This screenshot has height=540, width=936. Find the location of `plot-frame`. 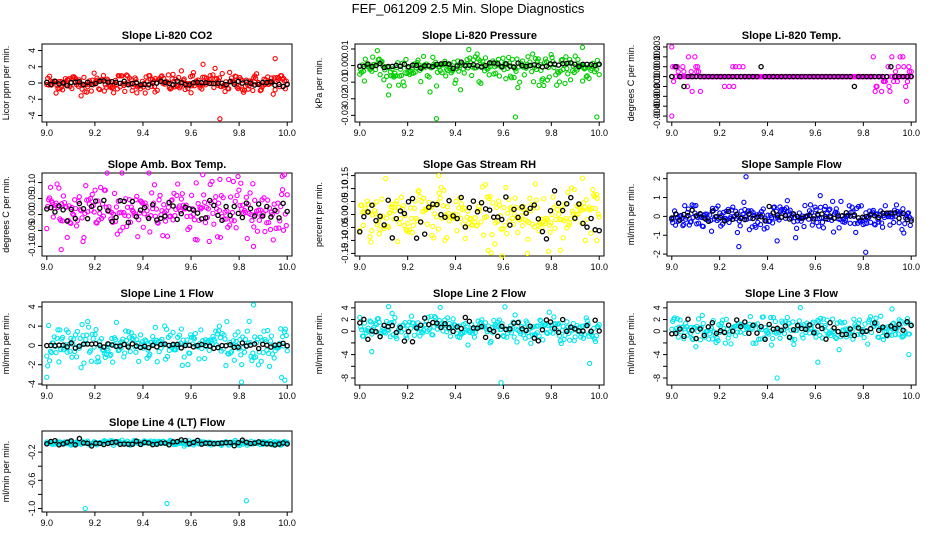

plot-frame is located at coordinates (479, 83).